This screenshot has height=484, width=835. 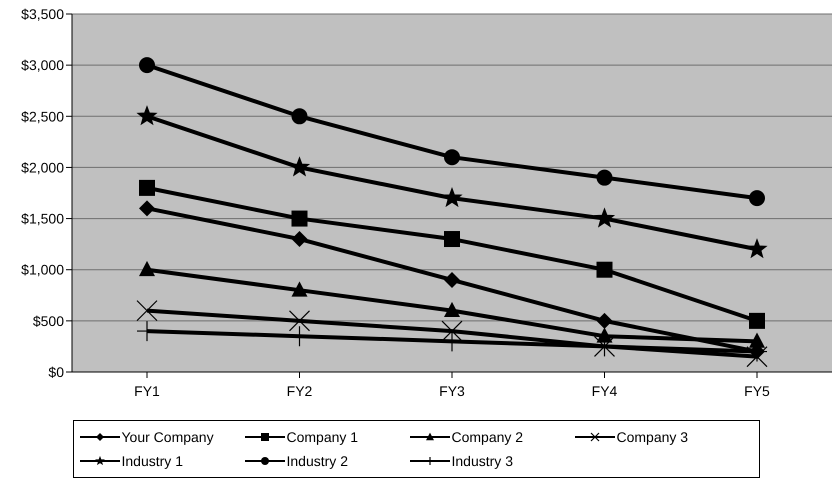 What do you see at coordinates (652, 437) in the screenshot?
I see `legend-label: Company 3` at bounding box center [652, 437].